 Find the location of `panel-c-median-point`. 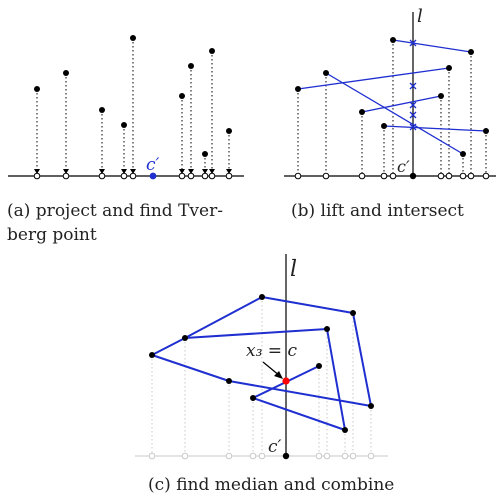

panel-c-median-point is located at coordinates (286, 381).